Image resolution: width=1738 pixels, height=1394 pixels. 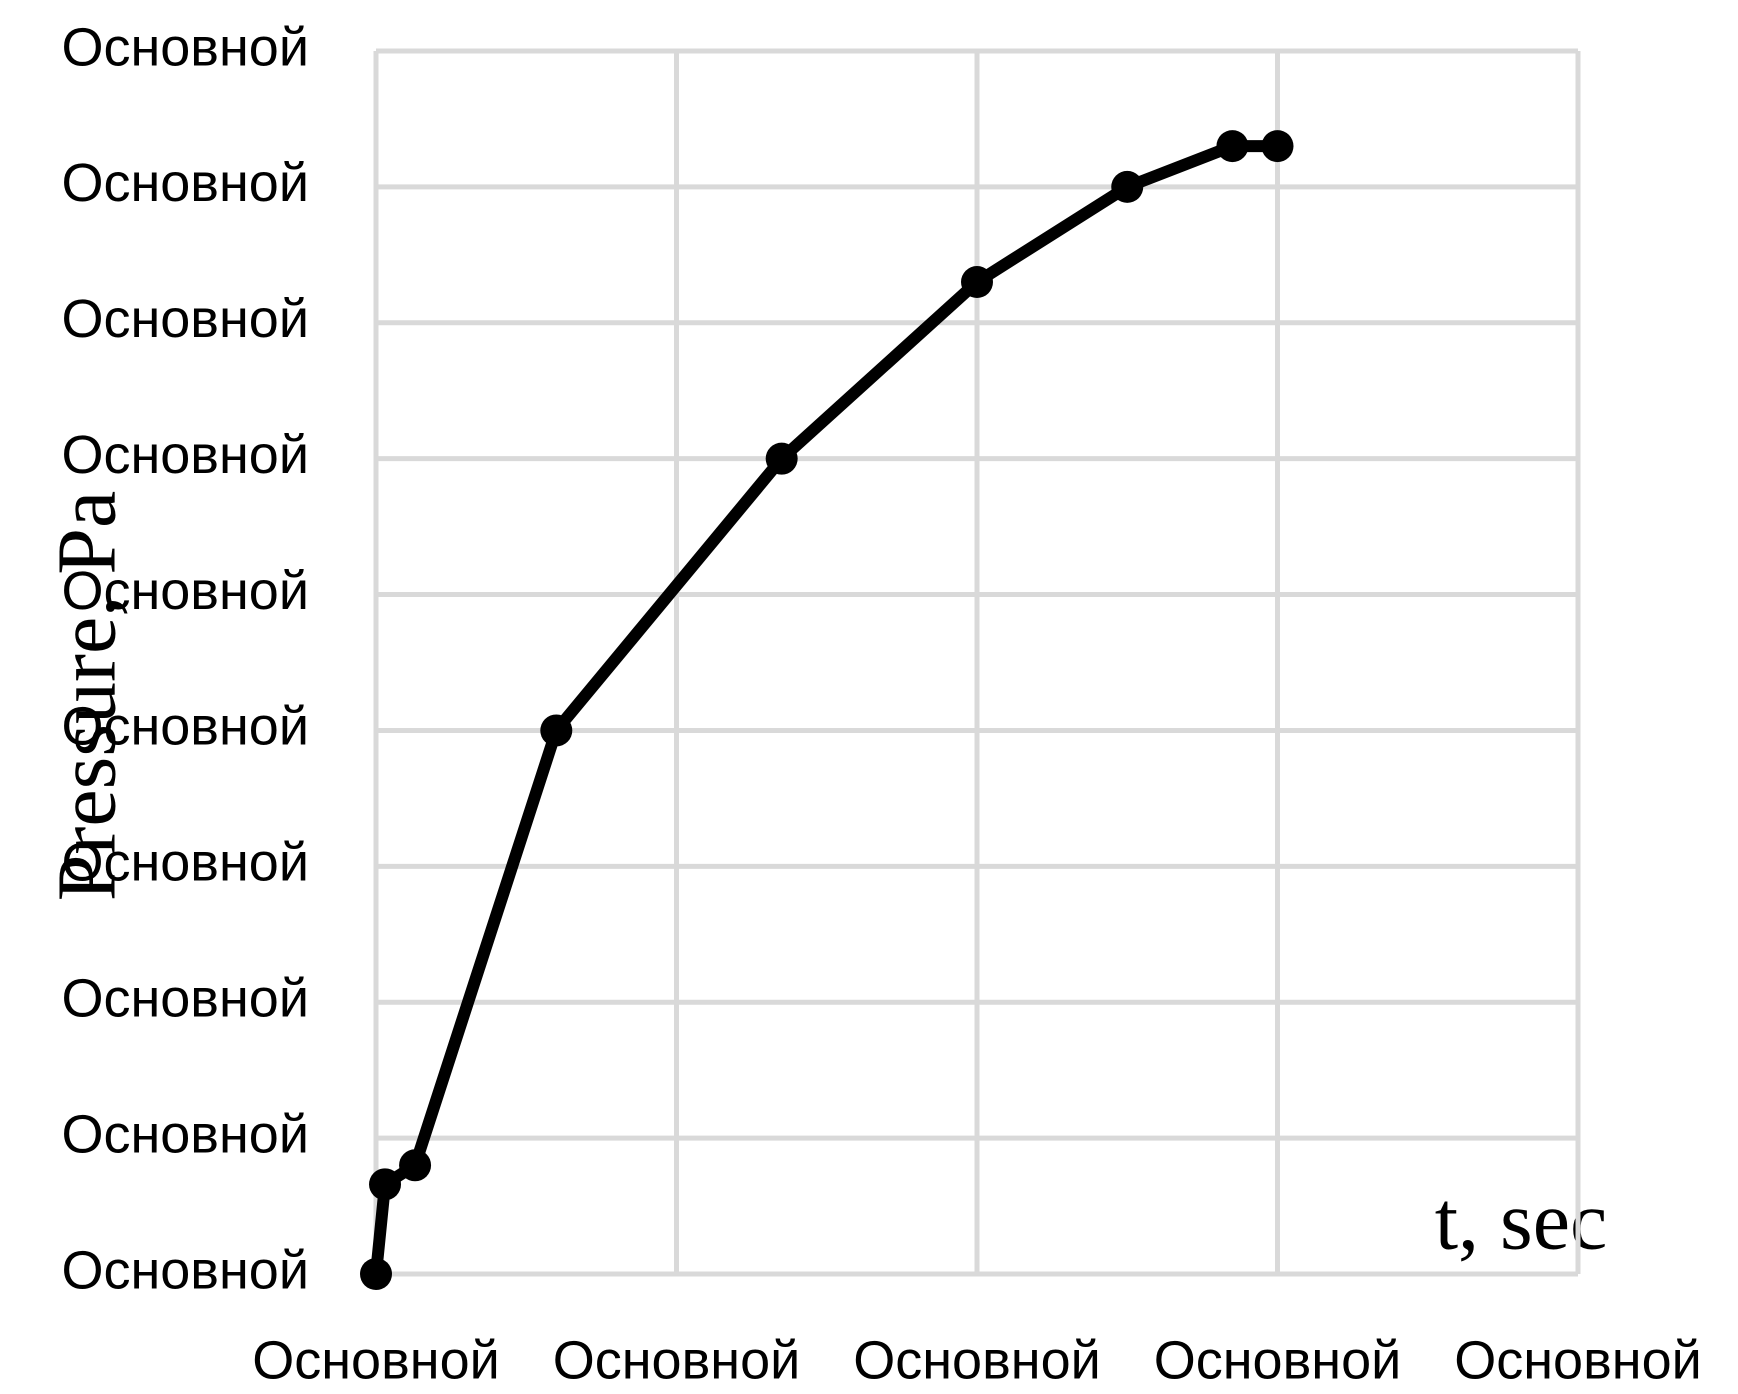 What do you see at coordinates (1521, 1220) in the screenshot?
I see `x-axis-title: t, sec` at bounding box center [1521, 1220].